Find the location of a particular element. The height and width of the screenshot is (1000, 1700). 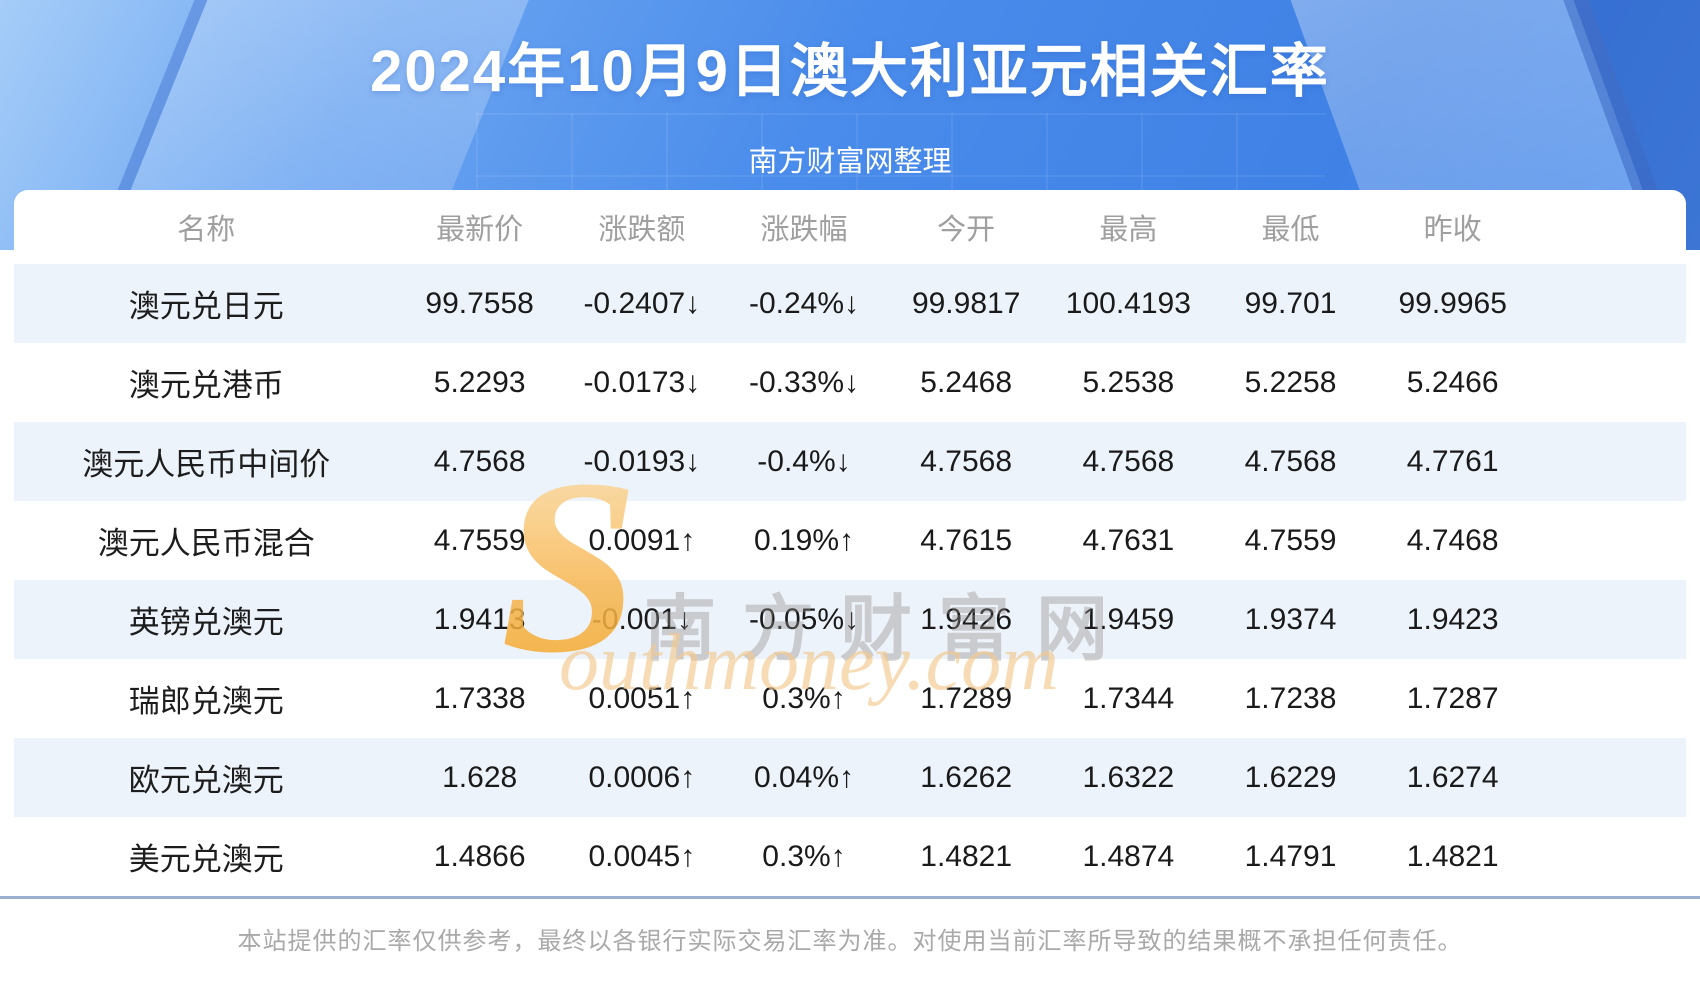

cell-change: 0.0045↑ is located at coordinates (642, 856).